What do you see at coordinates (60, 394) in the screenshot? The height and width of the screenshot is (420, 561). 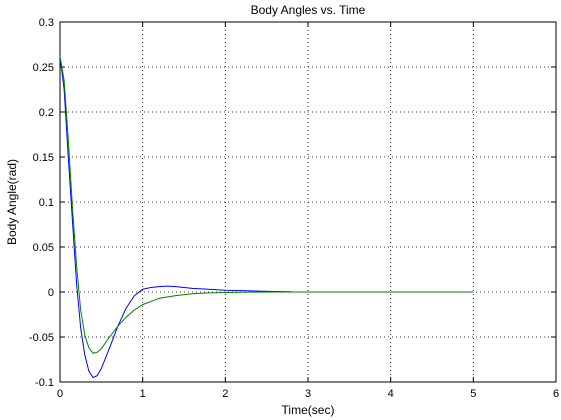 I see `x-tick-label: 0` at bounding box center [60, 394].